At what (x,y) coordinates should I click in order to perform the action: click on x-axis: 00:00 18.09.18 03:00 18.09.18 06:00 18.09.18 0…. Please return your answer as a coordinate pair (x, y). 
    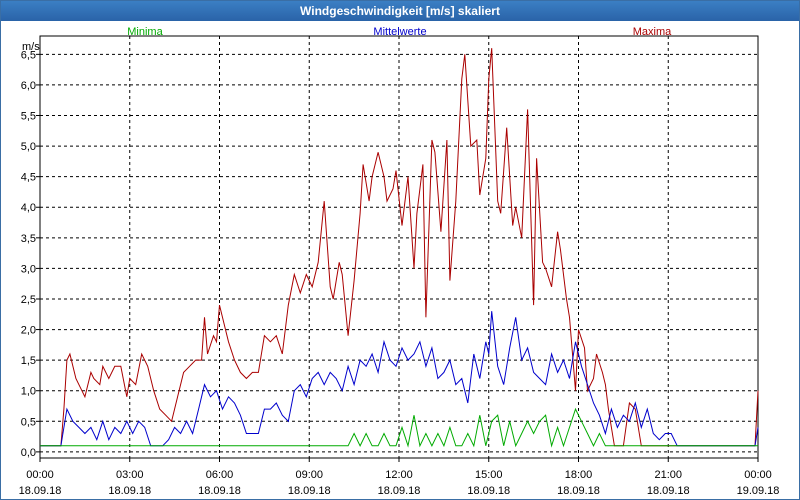
    Looking at the image, I should click on (399, 477).